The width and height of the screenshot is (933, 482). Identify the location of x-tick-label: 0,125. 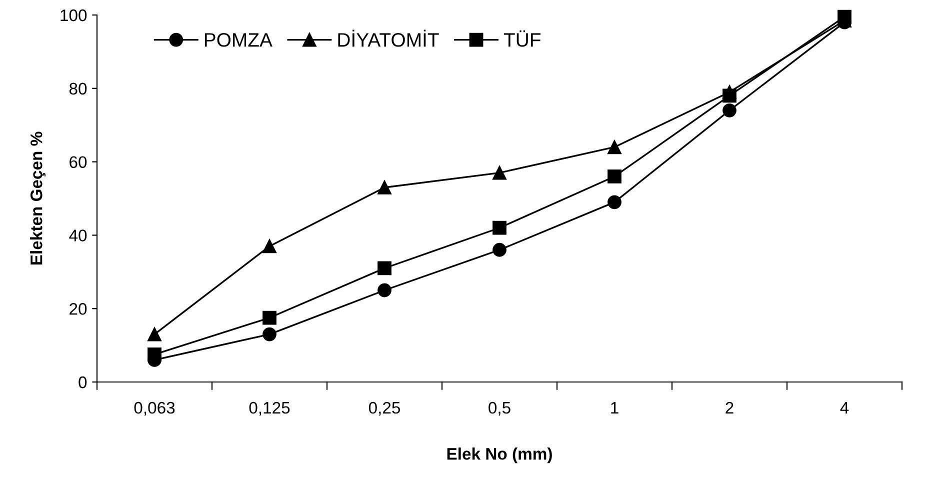
(269, 409).